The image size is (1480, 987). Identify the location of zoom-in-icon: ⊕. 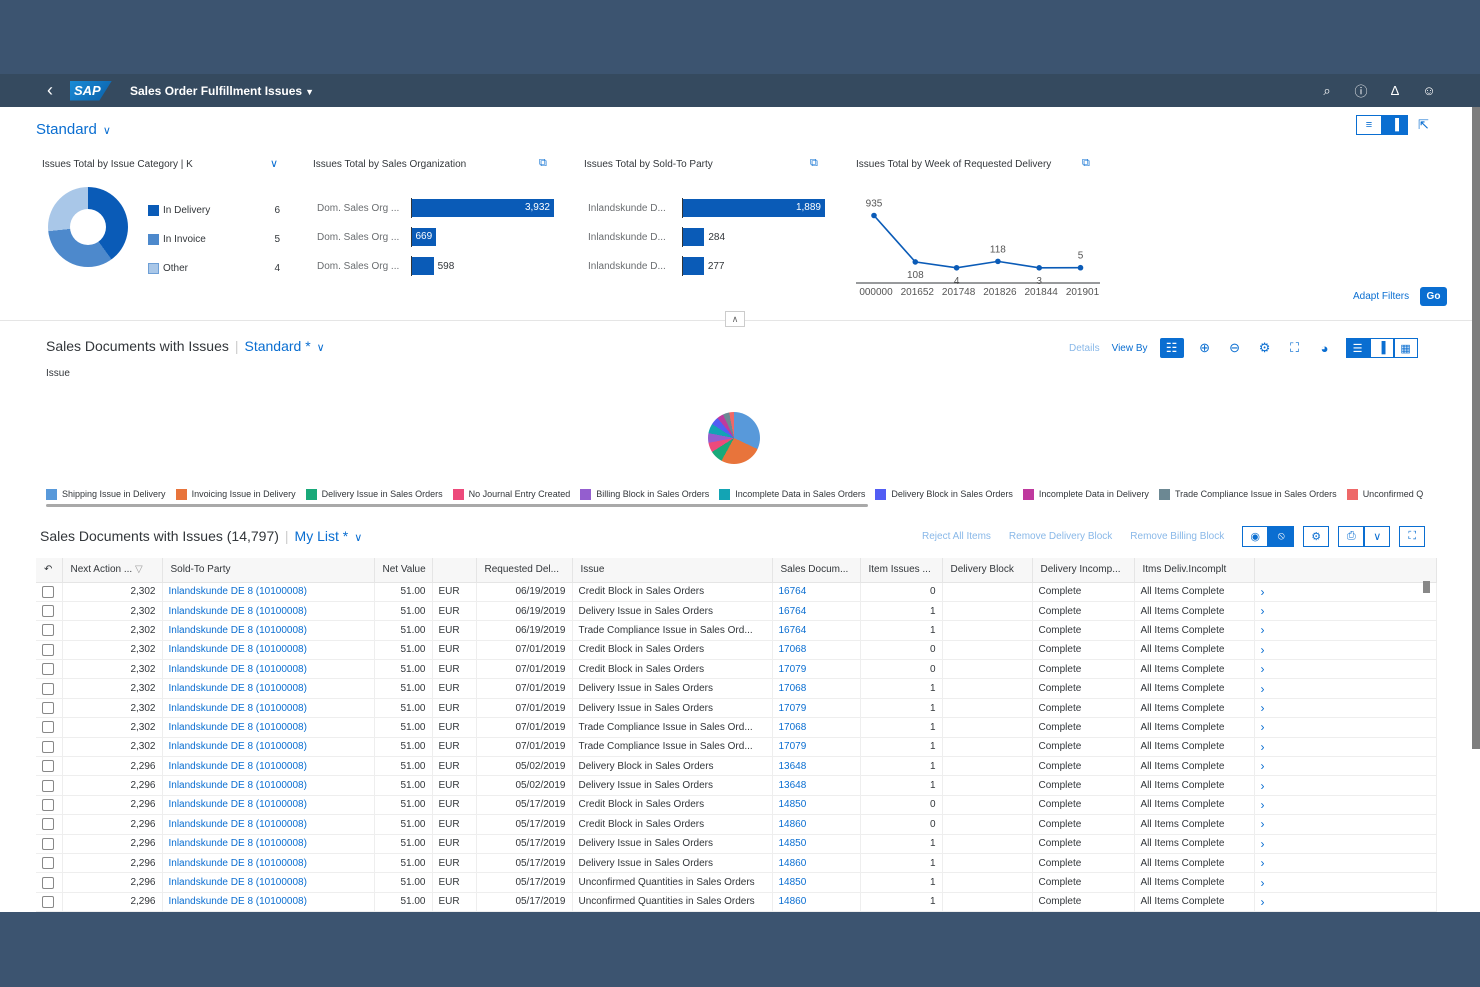
(1204, 347).